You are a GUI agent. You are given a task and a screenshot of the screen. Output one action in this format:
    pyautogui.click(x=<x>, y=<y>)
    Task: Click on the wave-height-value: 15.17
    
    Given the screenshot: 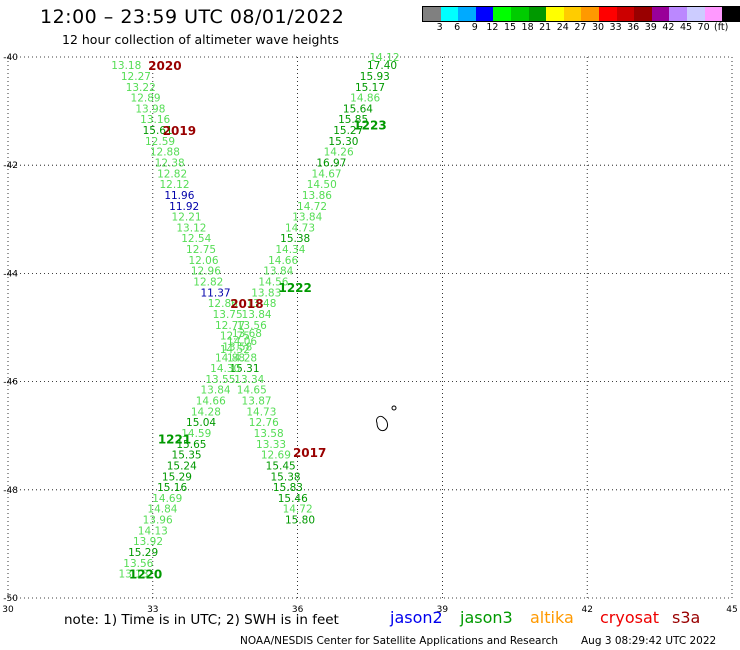 What is the action you would take?
    pyautogui.click(x=370, y=88)
    